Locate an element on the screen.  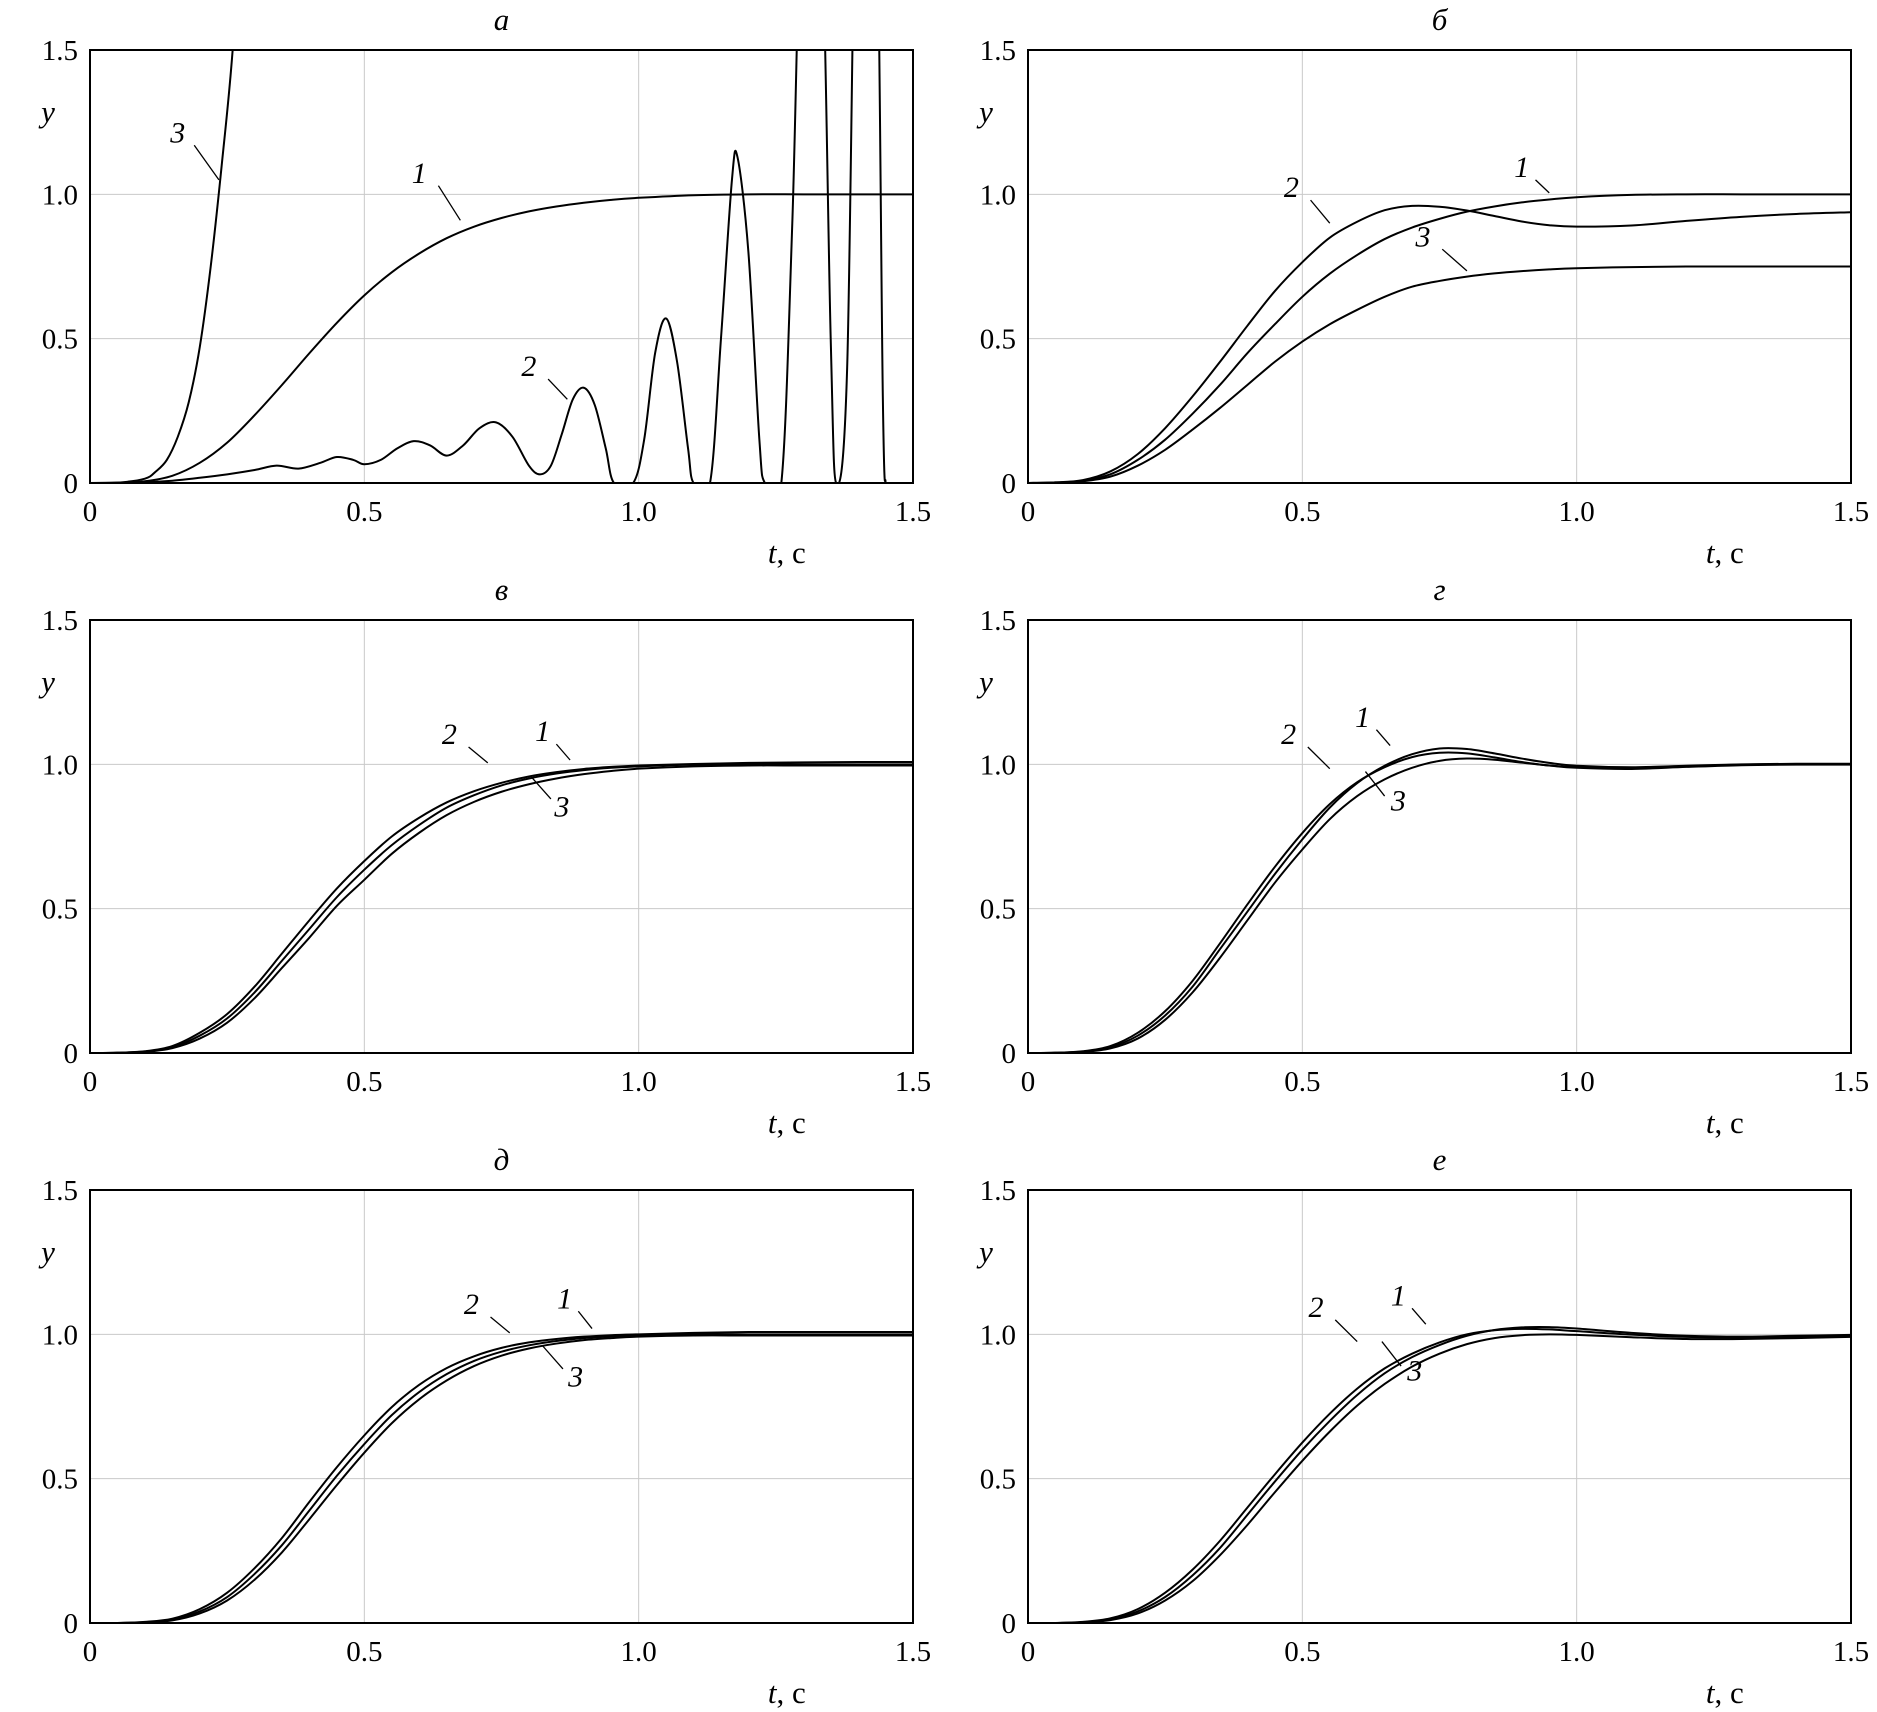
chart-v-canvas: 0 0.5 1.0 1.5 0 0.5 1.0 1.5 y t, c 2 1 3 is located at coordinates (484, 875).